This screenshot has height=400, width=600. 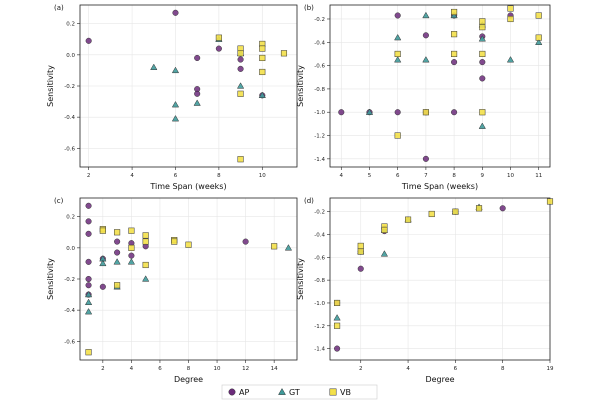 What do you see at coordinates (274, 369) in the screenshot?
I see `x-tick-label: 14` at bounding box center [274, 369].